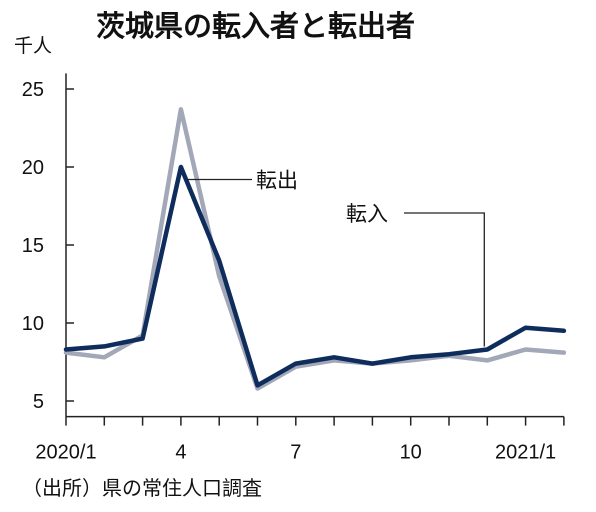 The height and width of the screenshot is (512, 596). I want to click on y-tick-label: 5, so click(38, 402).